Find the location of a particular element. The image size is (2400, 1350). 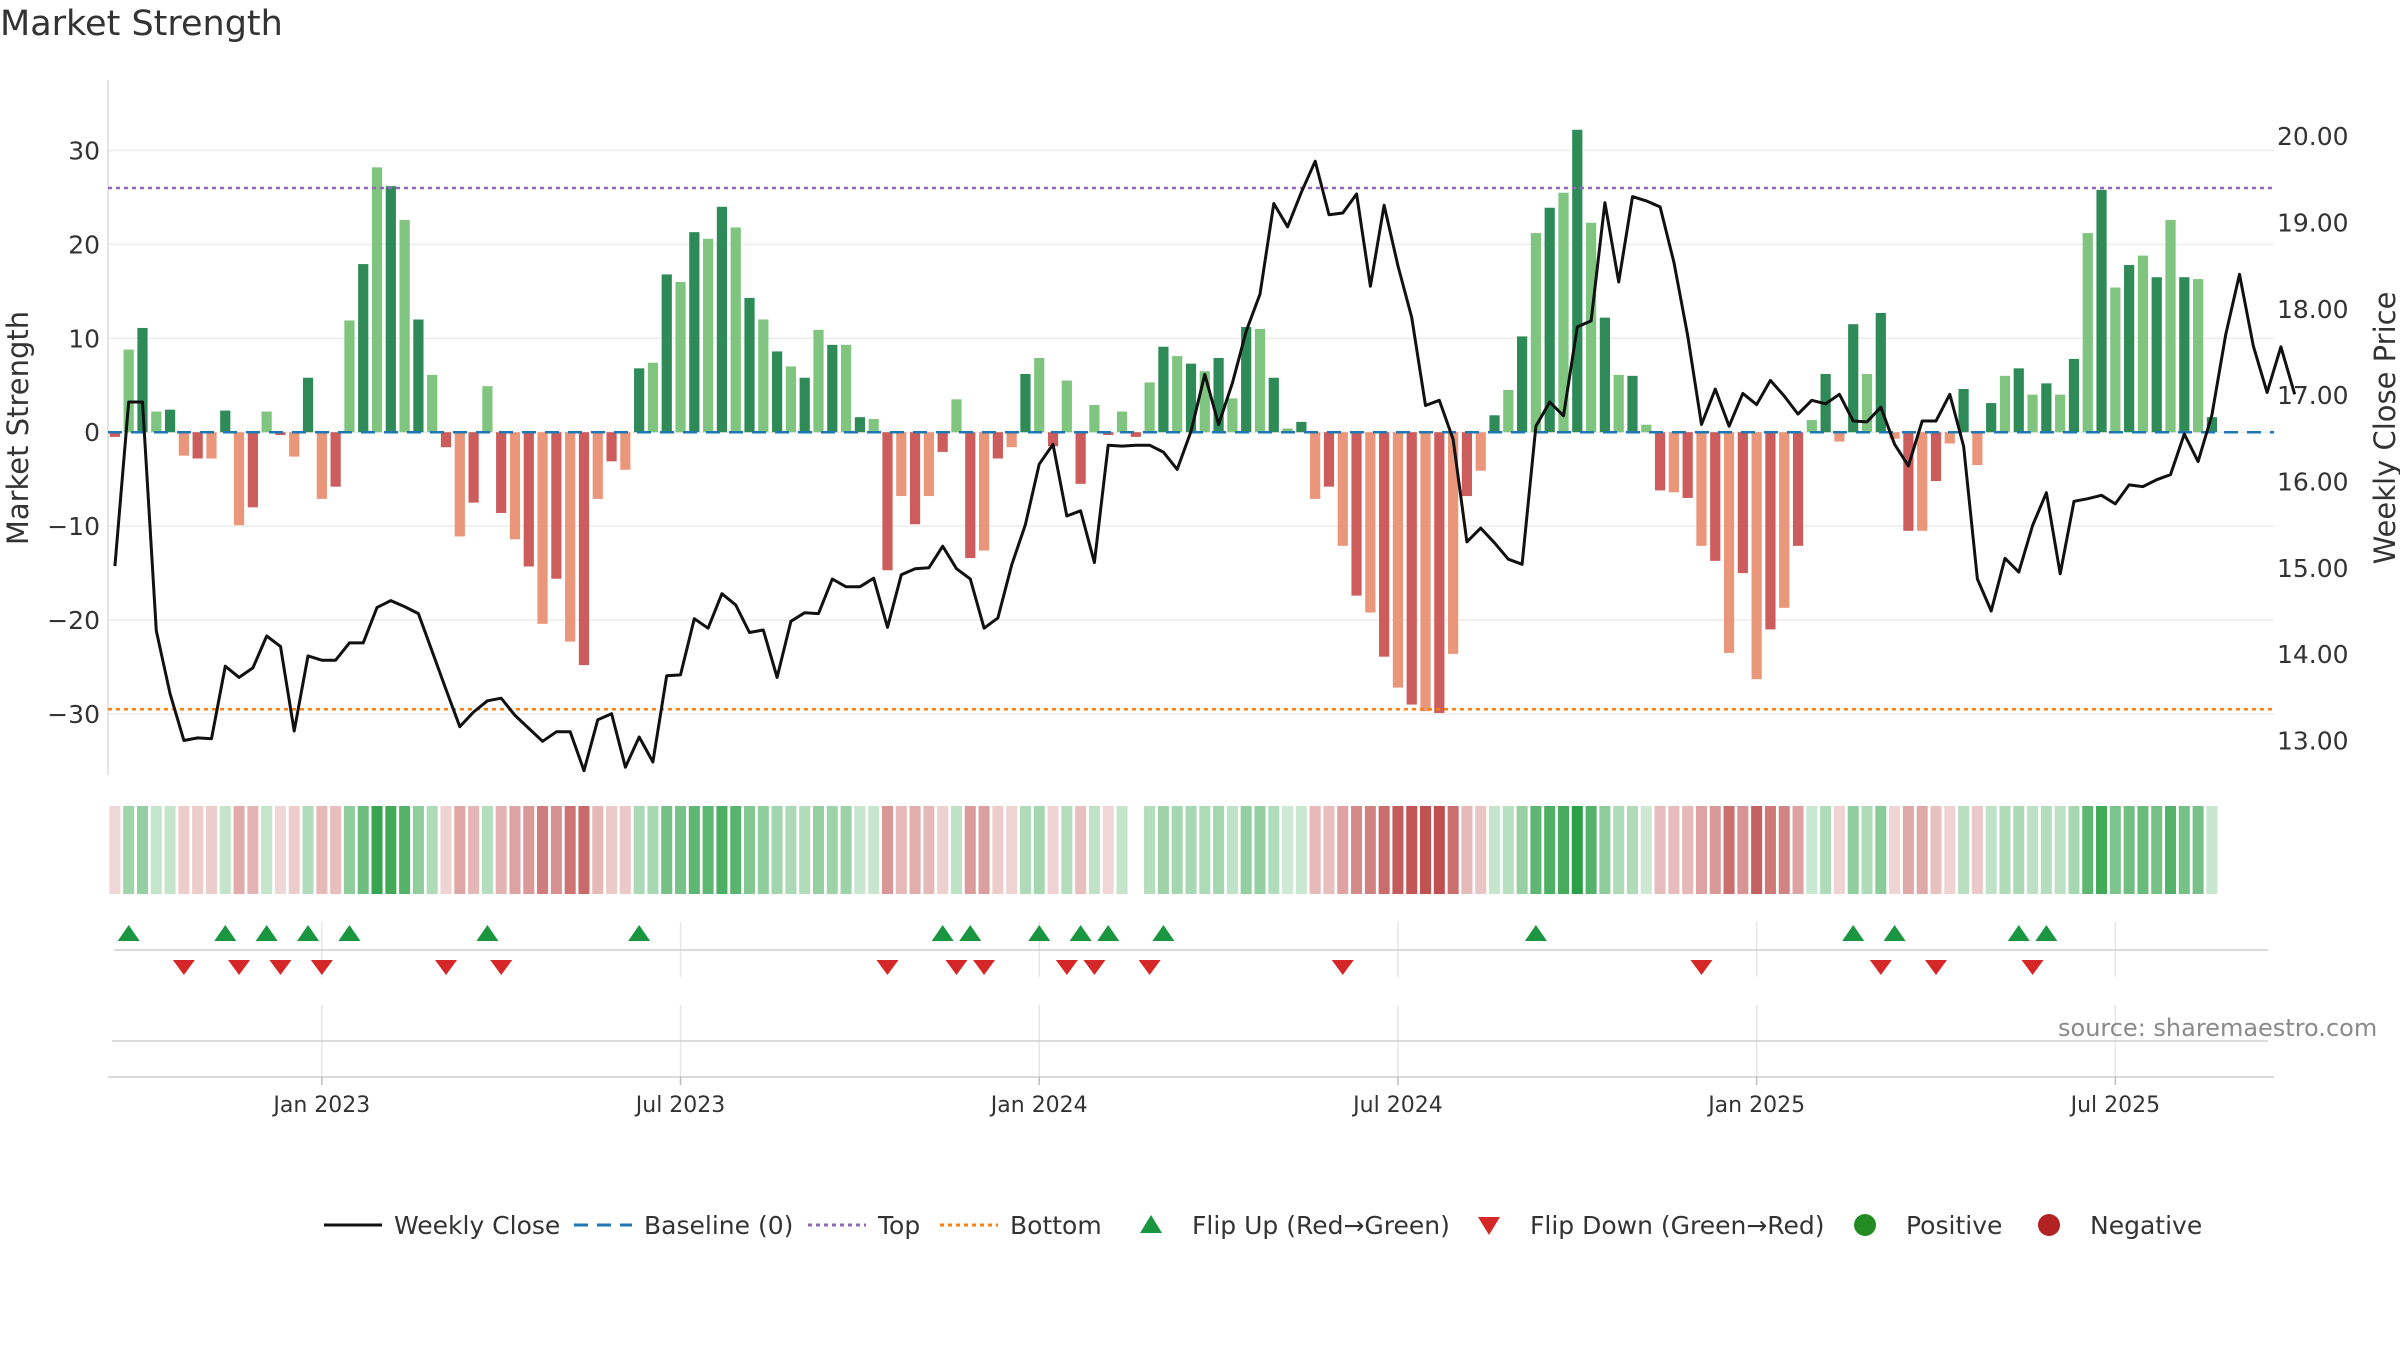

flip-markers is located at coordinates (1087, 950).